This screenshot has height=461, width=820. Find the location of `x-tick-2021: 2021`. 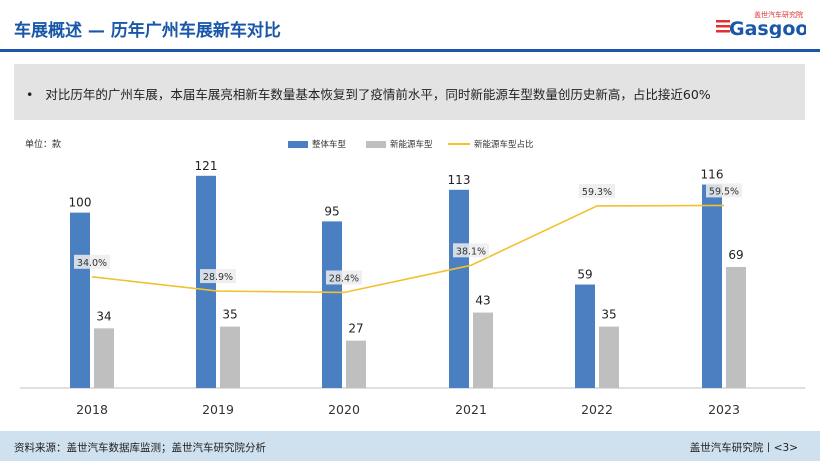

x-tick-2021: 2021 is located at coordinates (471, 409).